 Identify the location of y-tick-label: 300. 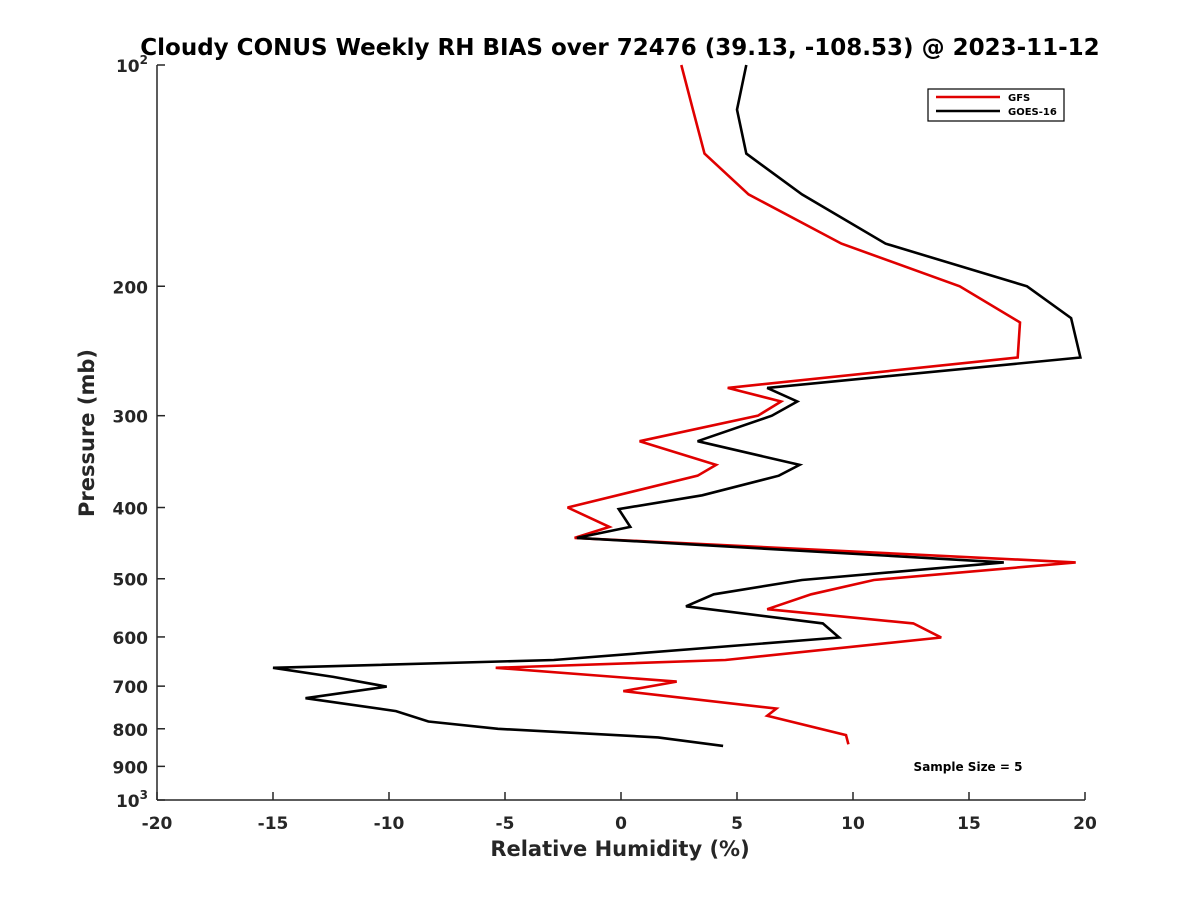
(131, 418).